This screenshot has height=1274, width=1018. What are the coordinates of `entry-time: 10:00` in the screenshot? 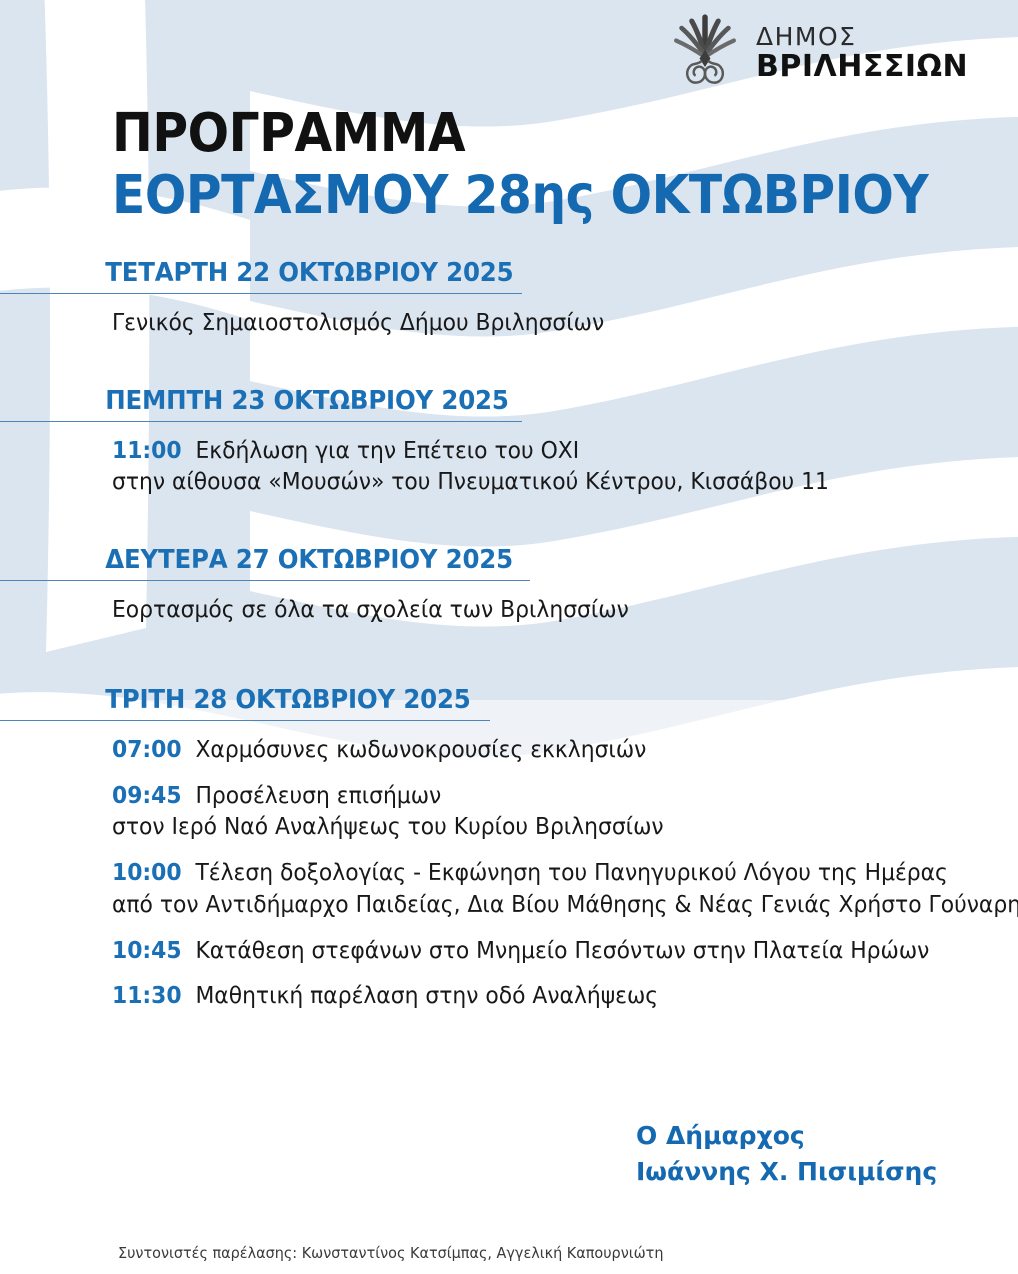 It's located at (147, 873).